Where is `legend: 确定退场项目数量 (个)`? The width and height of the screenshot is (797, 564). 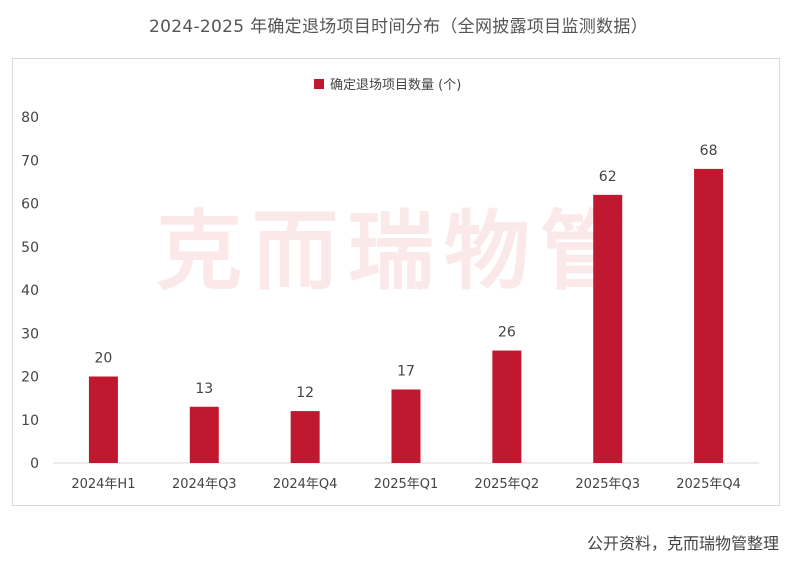 legend: 确定退场项目数量 (个) is located at coordinates (387, 85).